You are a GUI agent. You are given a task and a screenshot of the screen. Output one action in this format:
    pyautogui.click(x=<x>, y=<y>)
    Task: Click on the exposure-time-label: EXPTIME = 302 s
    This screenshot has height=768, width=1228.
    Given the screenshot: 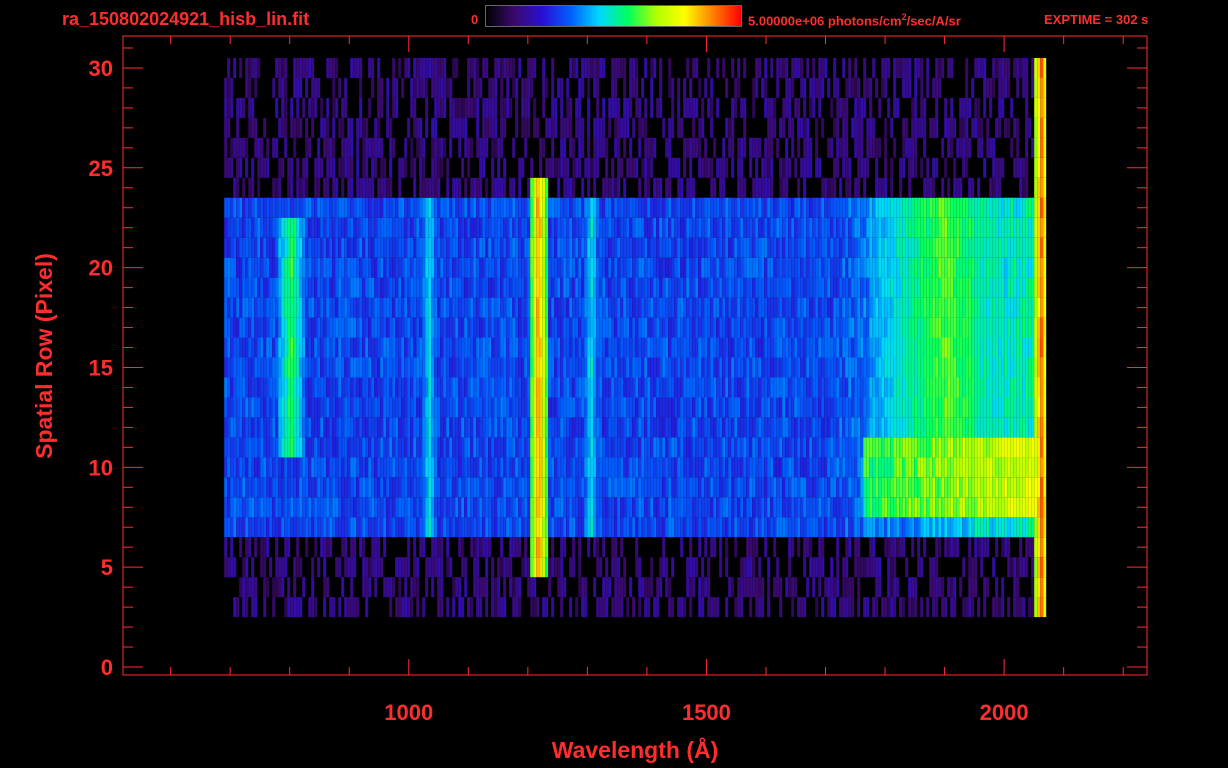 What is the action you would take?
    pyautogui.click(x=1096, y=19)
    